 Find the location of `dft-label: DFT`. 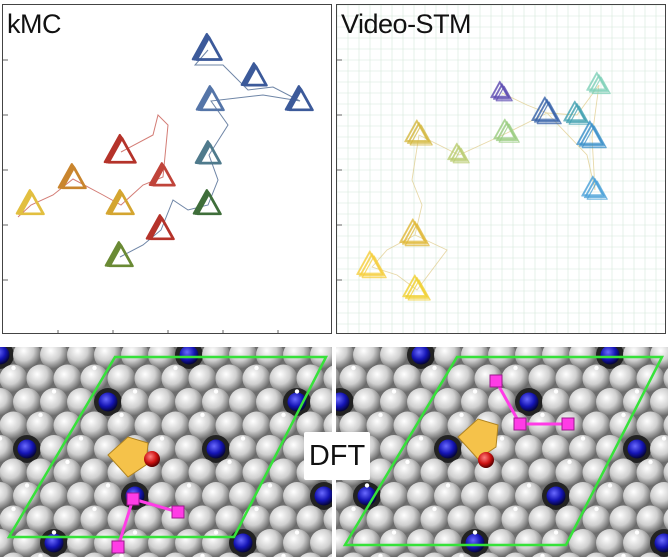

dft-label: DFT is located at coordinates (337, 456).